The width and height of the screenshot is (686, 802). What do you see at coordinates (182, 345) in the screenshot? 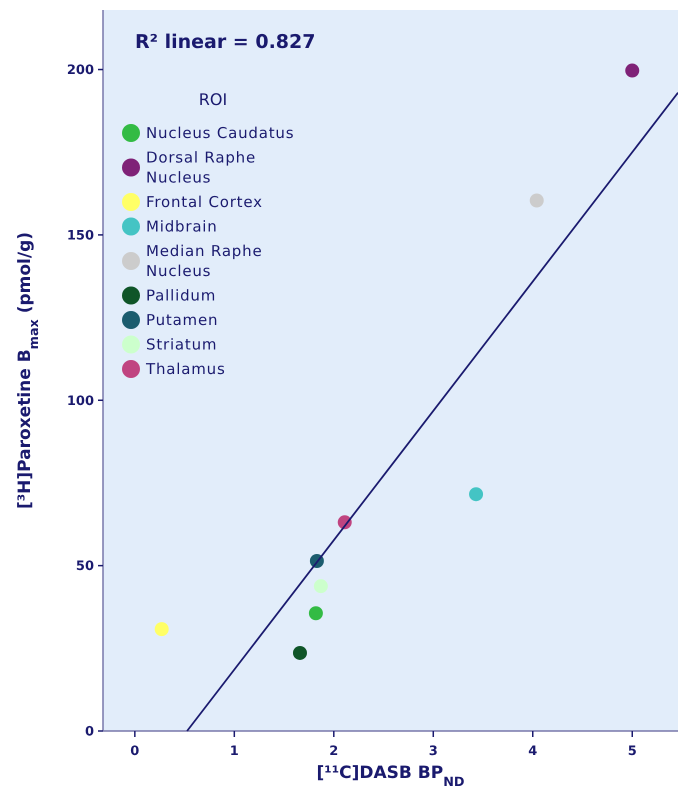
I see `legend-label: Striatum` at bounding box center [182, 345].